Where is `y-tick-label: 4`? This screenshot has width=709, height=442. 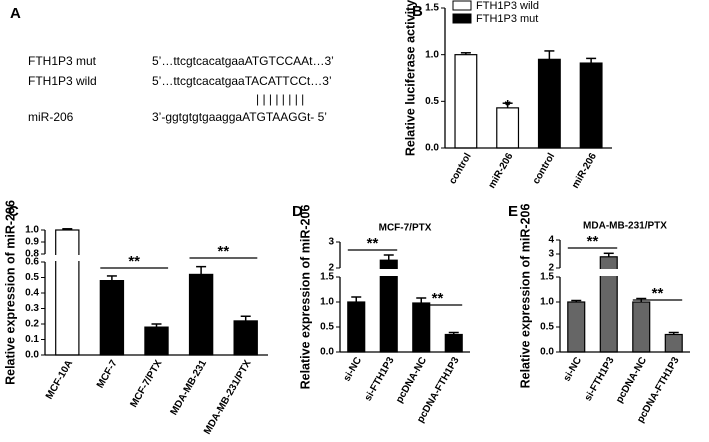
y-tick-label: 4 is located at coordinates (551, 240).